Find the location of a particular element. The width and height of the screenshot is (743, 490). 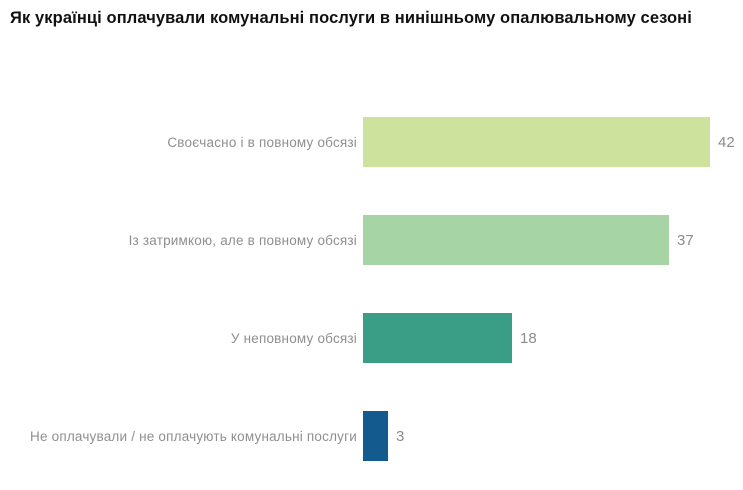

category-label: У неповному обсязі is located at coordinates (293, 338).